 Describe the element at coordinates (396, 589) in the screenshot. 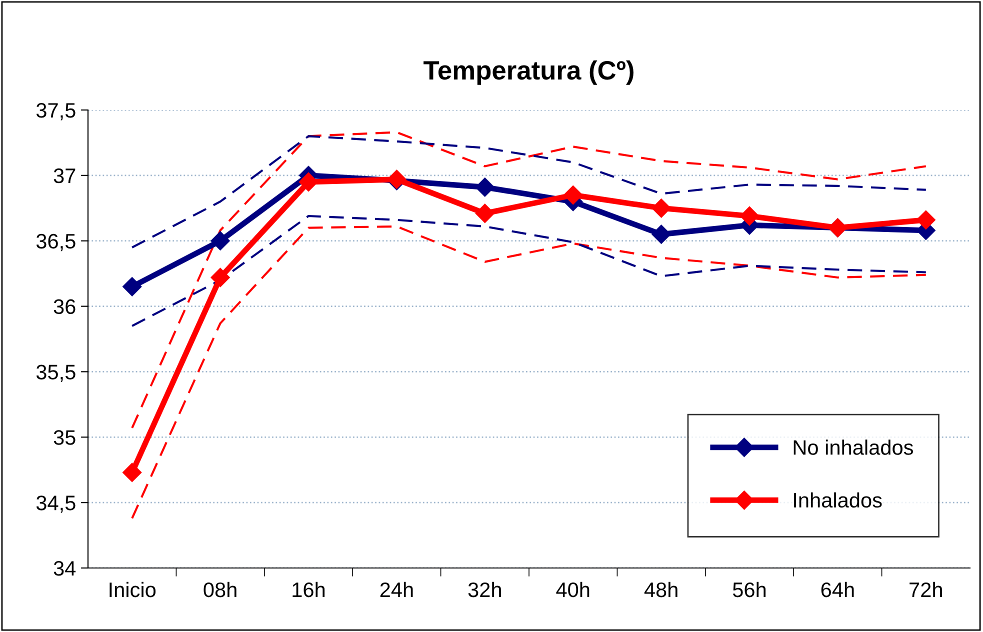

I see `x-tick-label: 24h` at that location.